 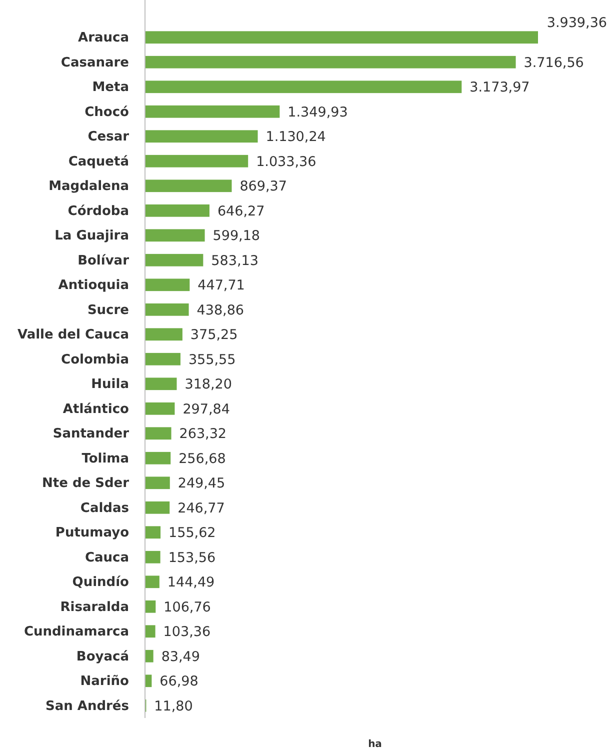 What do you see at coordinates (187, 607) in the screenshot?
I see `data-label: 106,76` at bounding box center [187, 607].